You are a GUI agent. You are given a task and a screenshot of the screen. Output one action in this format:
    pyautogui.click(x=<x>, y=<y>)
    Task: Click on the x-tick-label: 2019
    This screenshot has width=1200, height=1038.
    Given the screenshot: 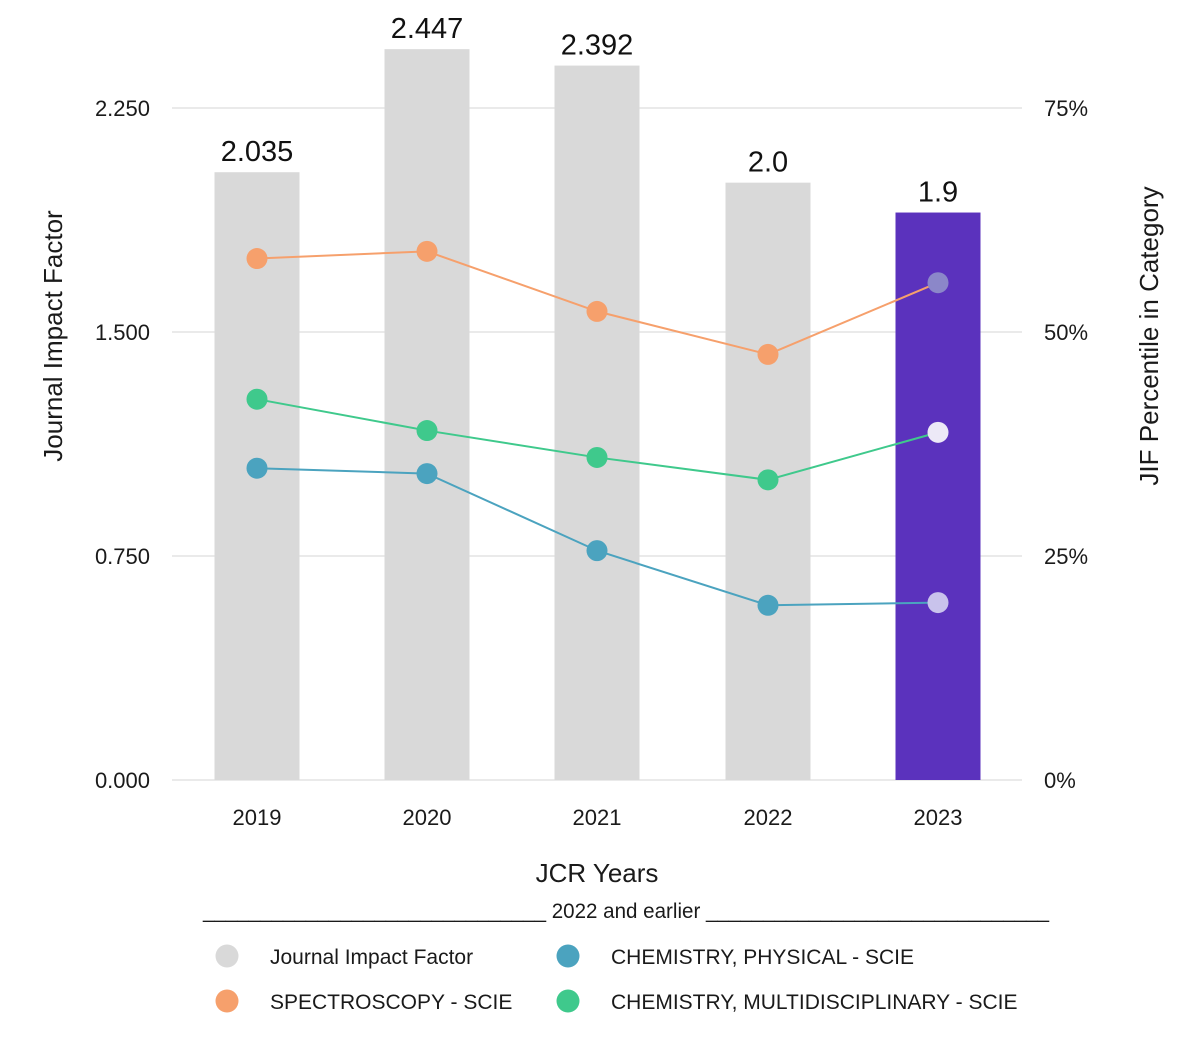 What is the action you would take?
    pyautogui.click(x=257, y=817)
    